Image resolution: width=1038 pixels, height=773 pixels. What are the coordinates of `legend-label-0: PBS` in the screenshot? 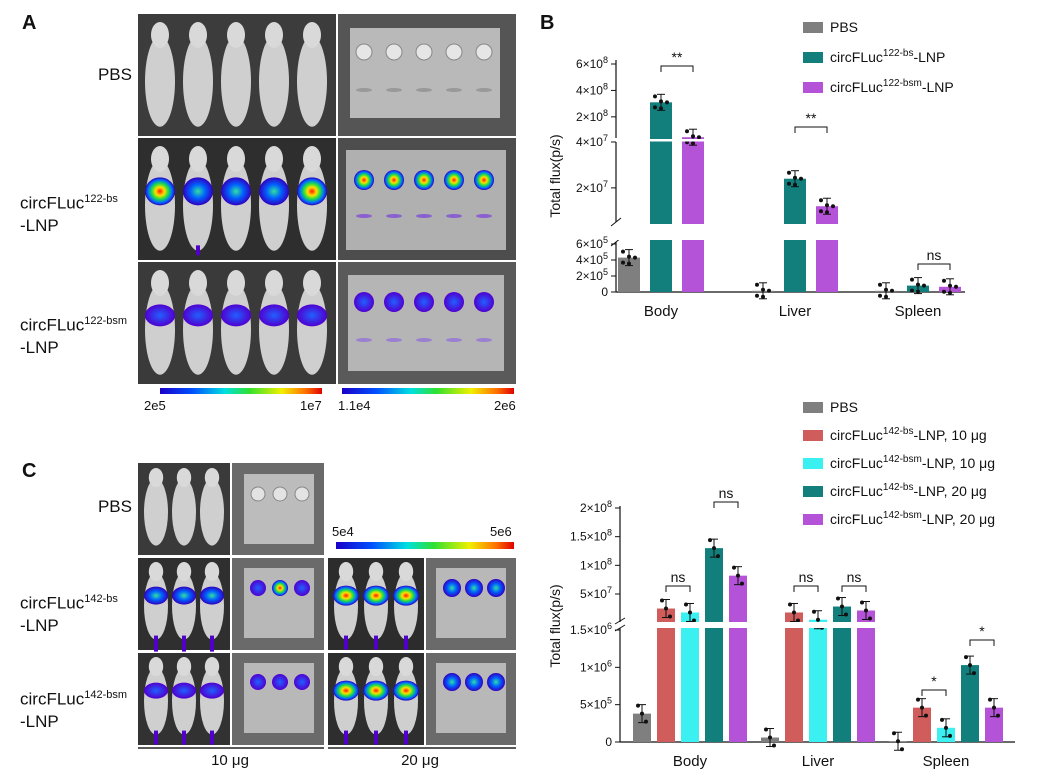 It's located at (844, 27).